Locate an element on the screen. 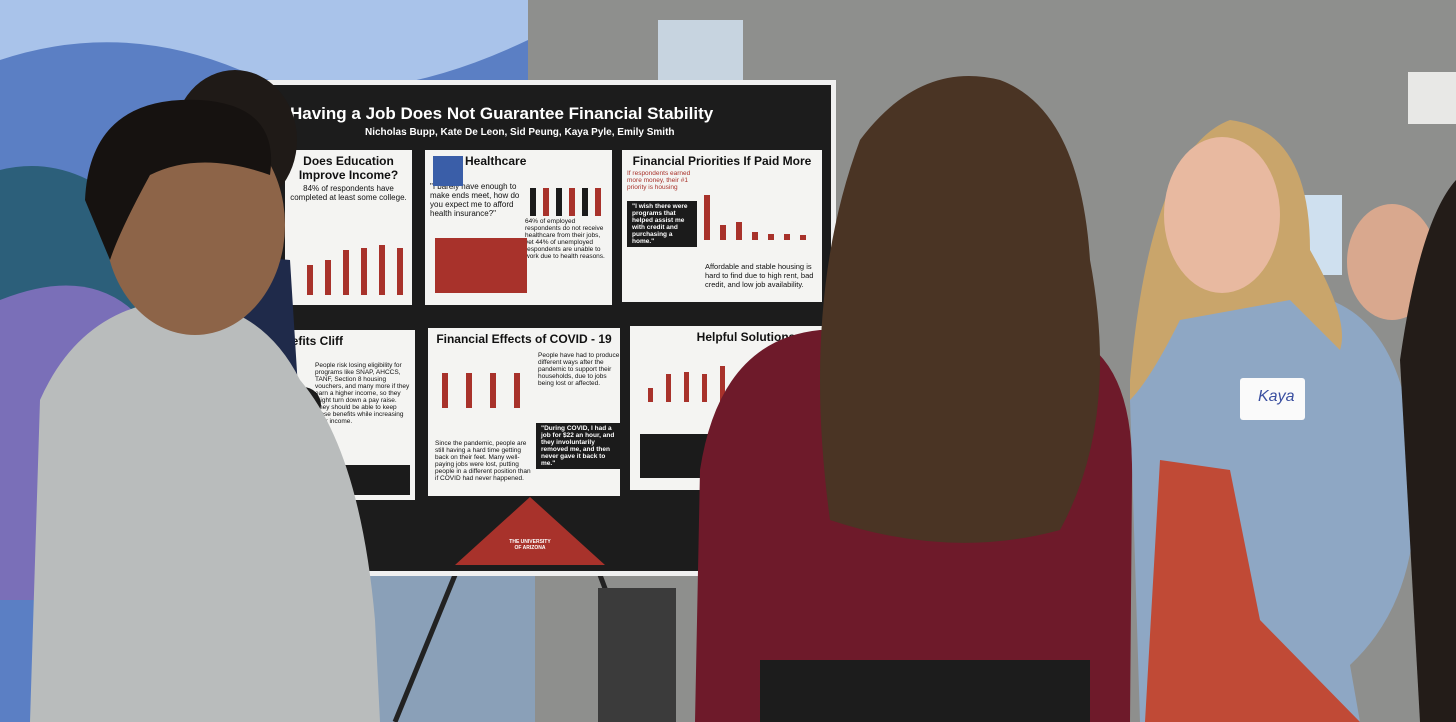 The image size is (1456, 722). icon is located at coordinates (448, 171).